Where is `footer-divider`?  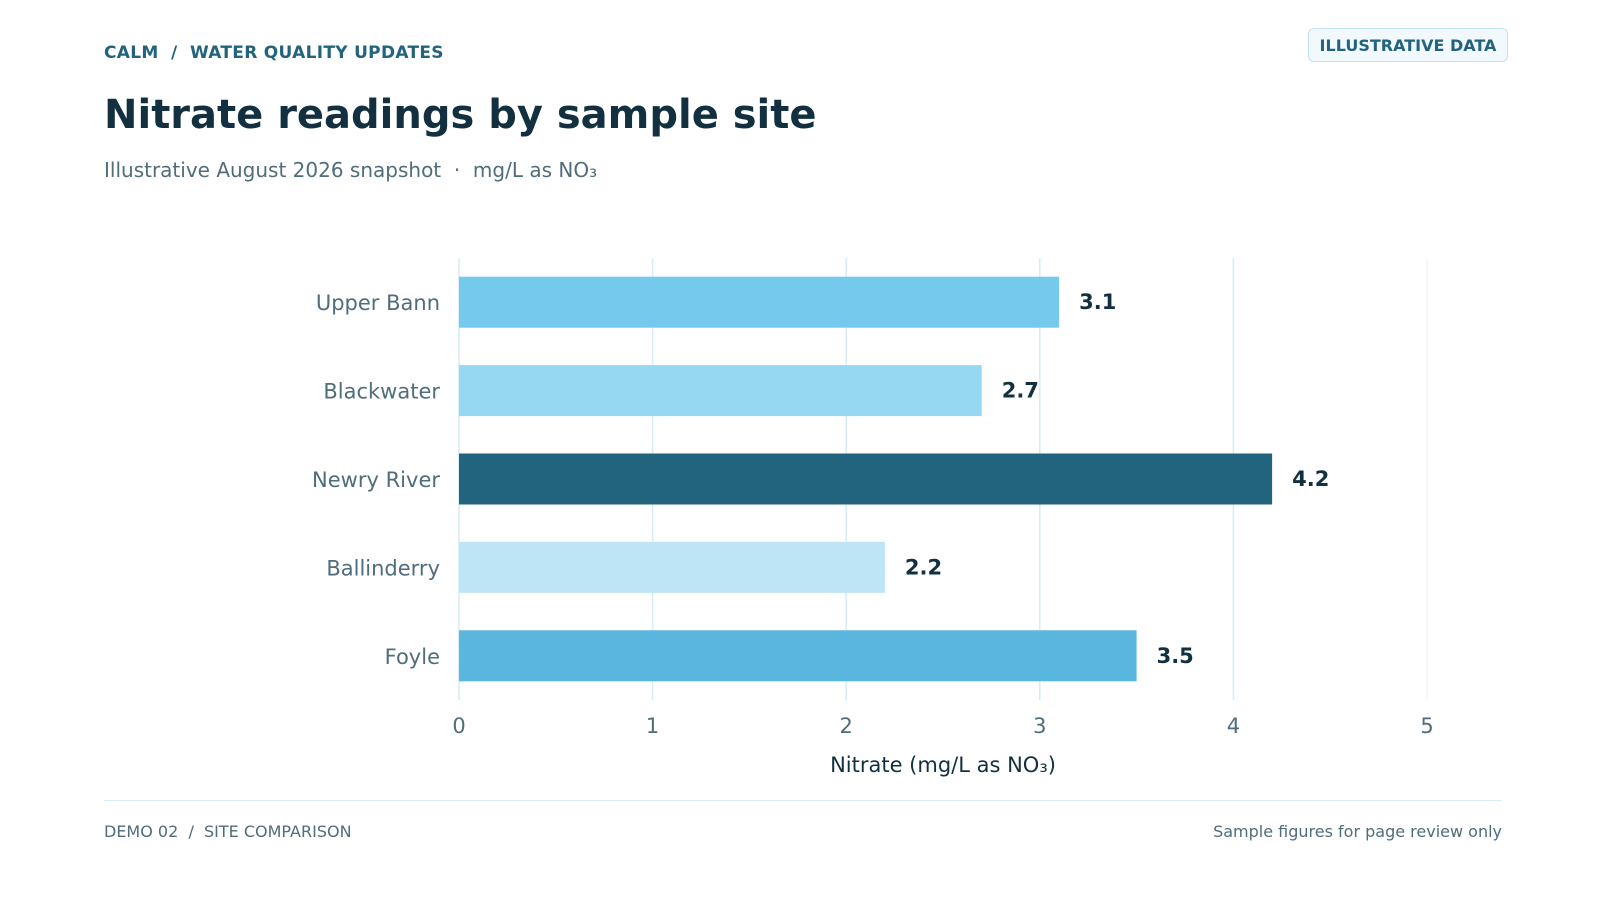 footer-divider is located at coordinates (803, 800).